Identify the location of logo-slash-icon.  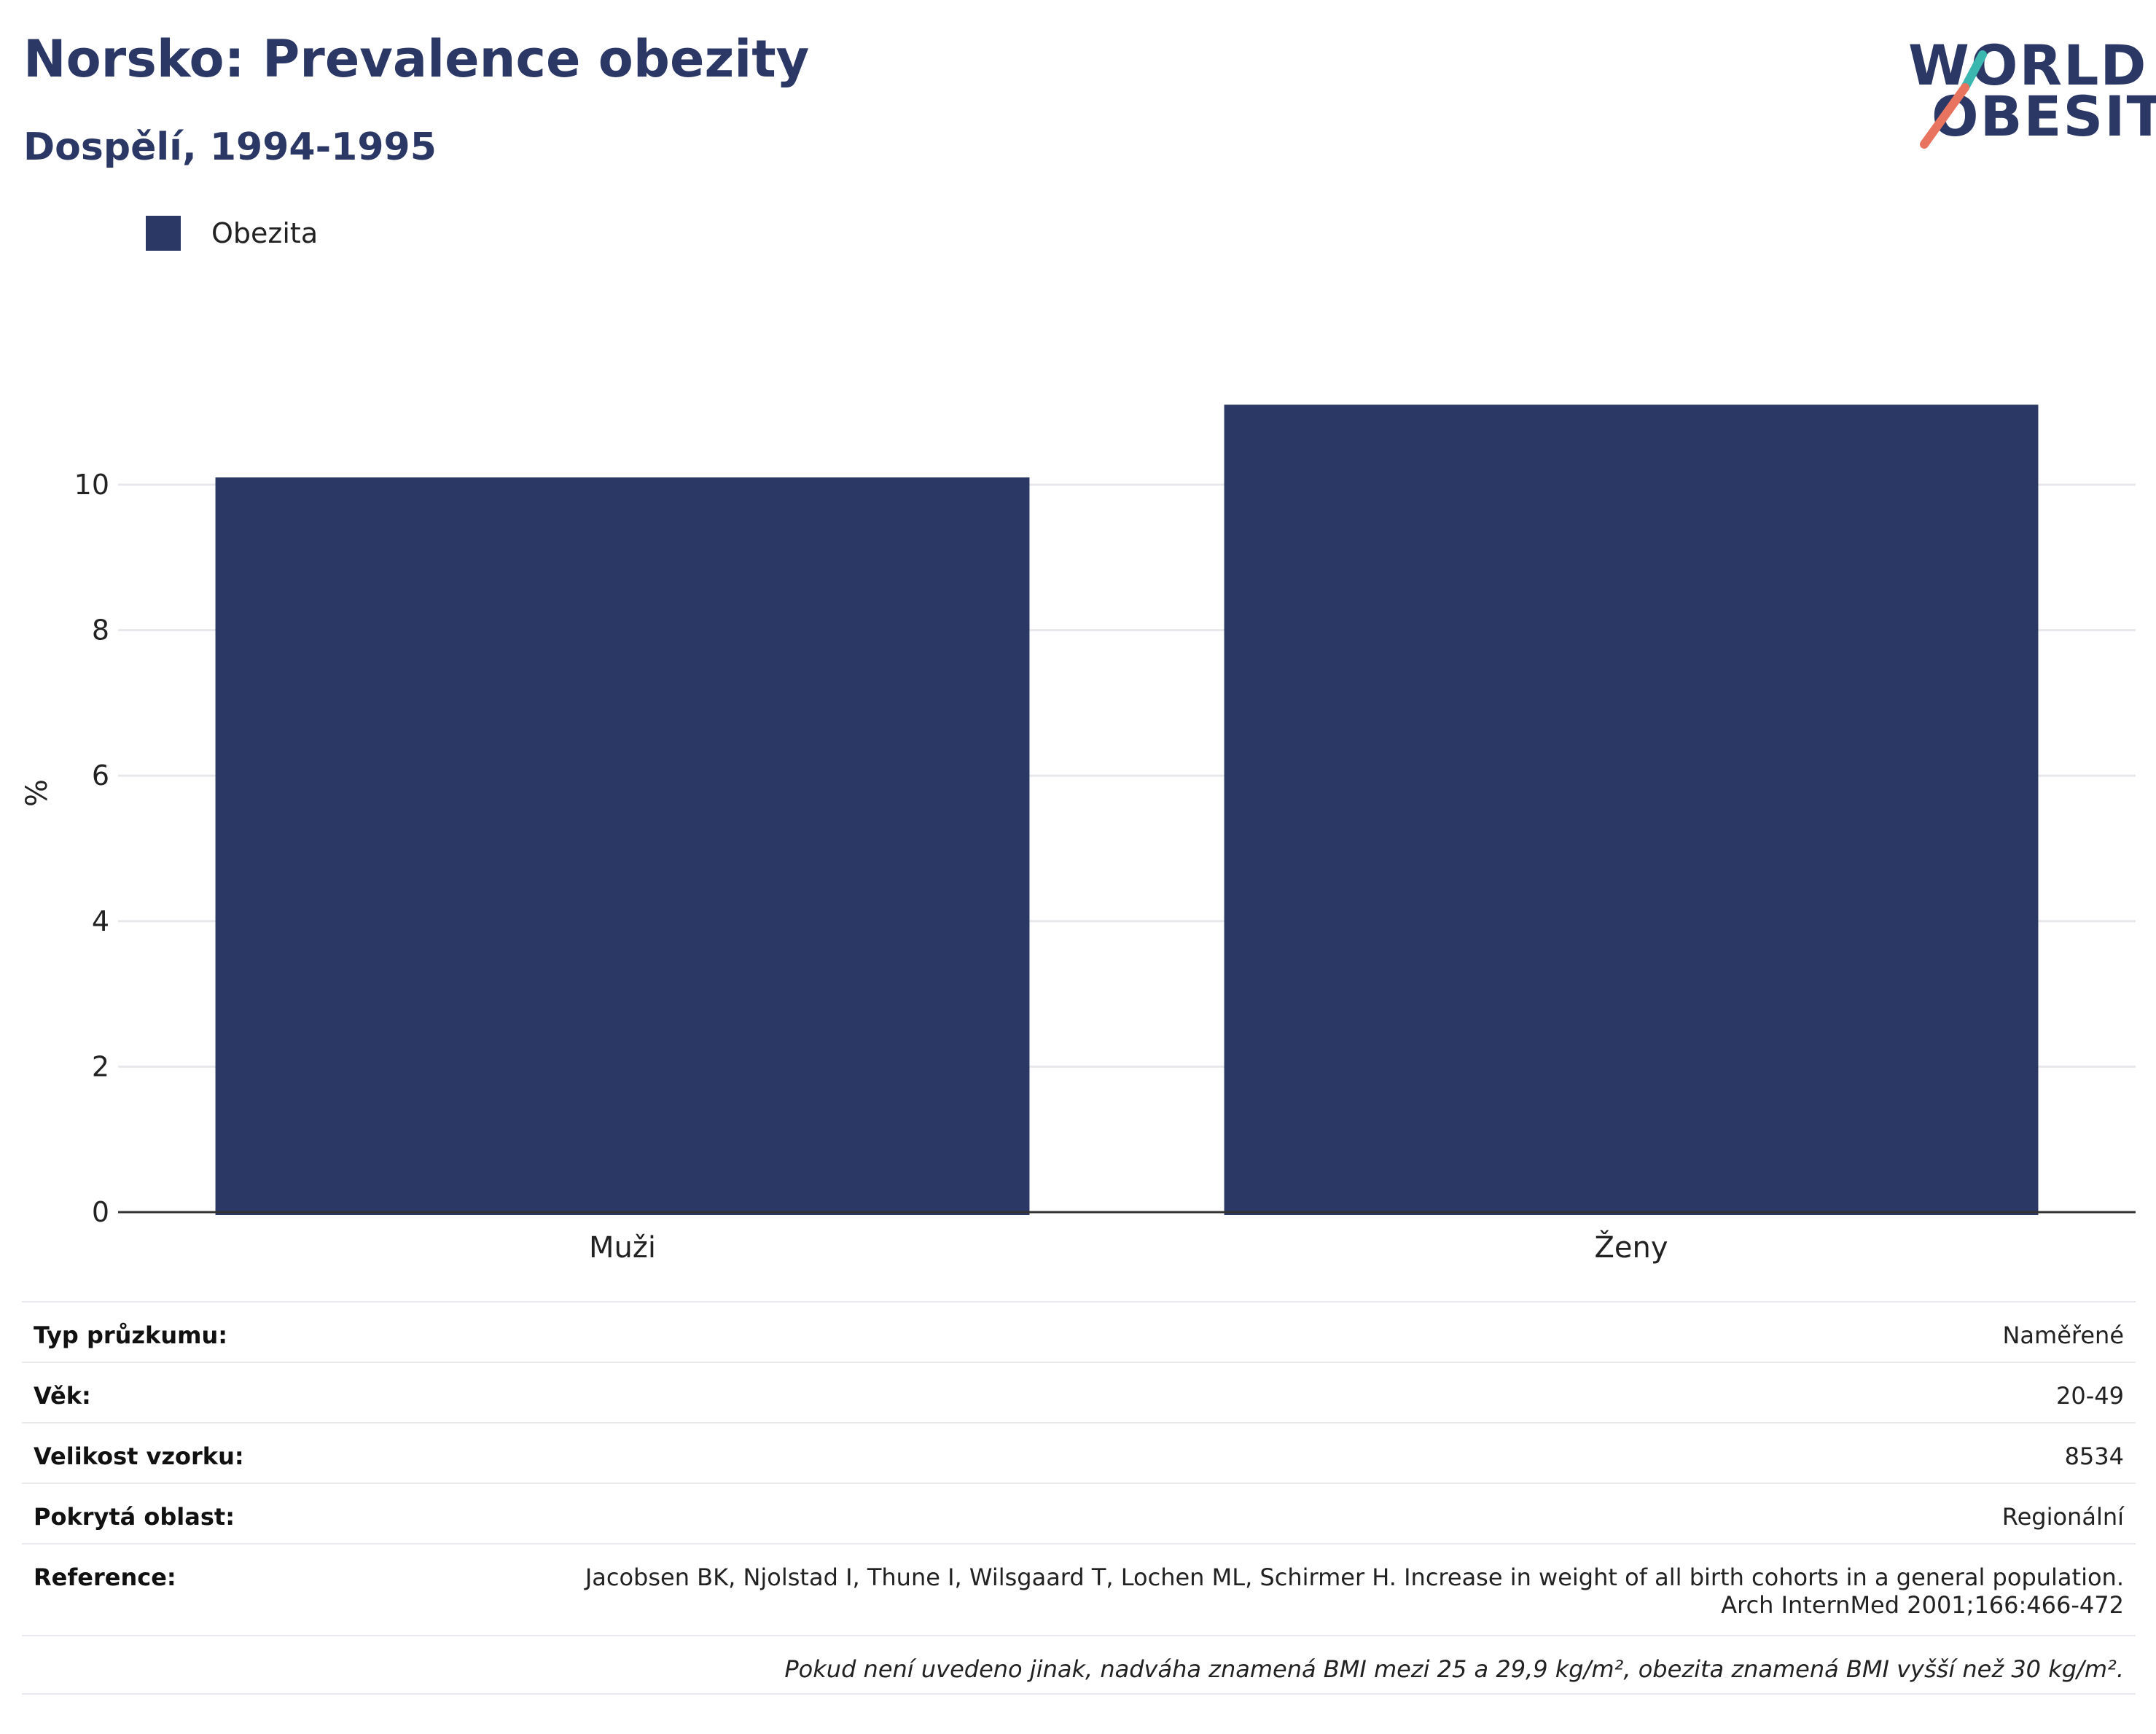
(1953, 99).